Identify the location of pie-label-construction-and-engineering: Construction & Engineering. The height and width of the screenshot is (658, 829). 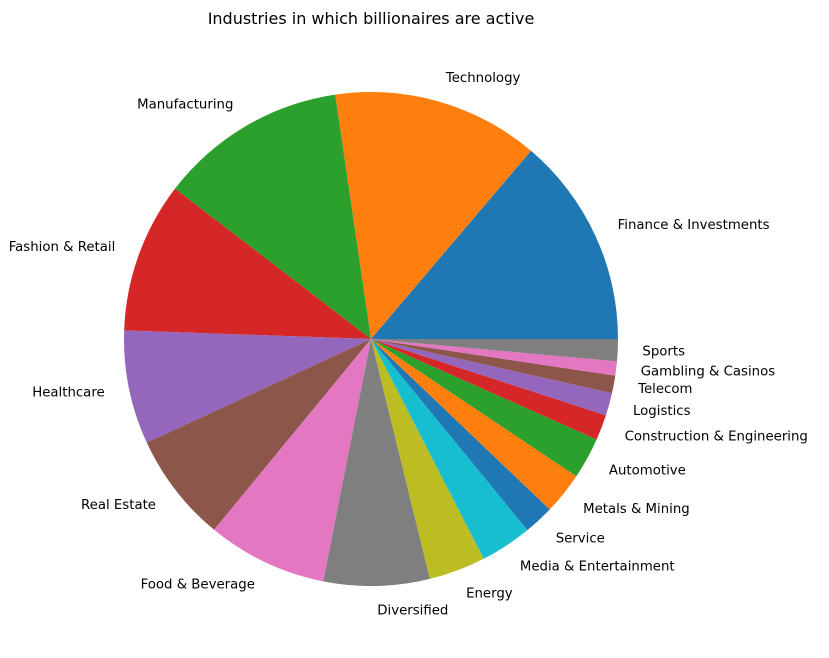
(716, 436).